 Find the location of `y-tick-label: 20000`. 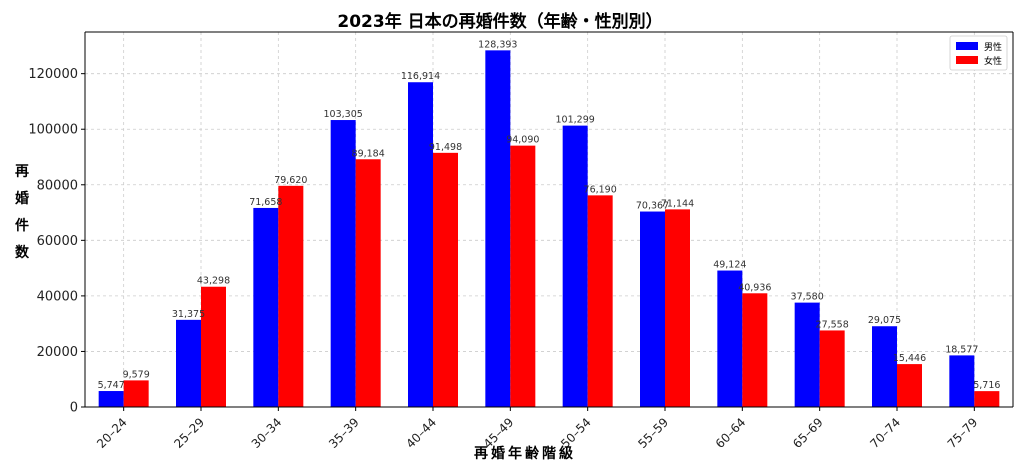

y-tick-label: 20000 is located at coordinates (57, 352).